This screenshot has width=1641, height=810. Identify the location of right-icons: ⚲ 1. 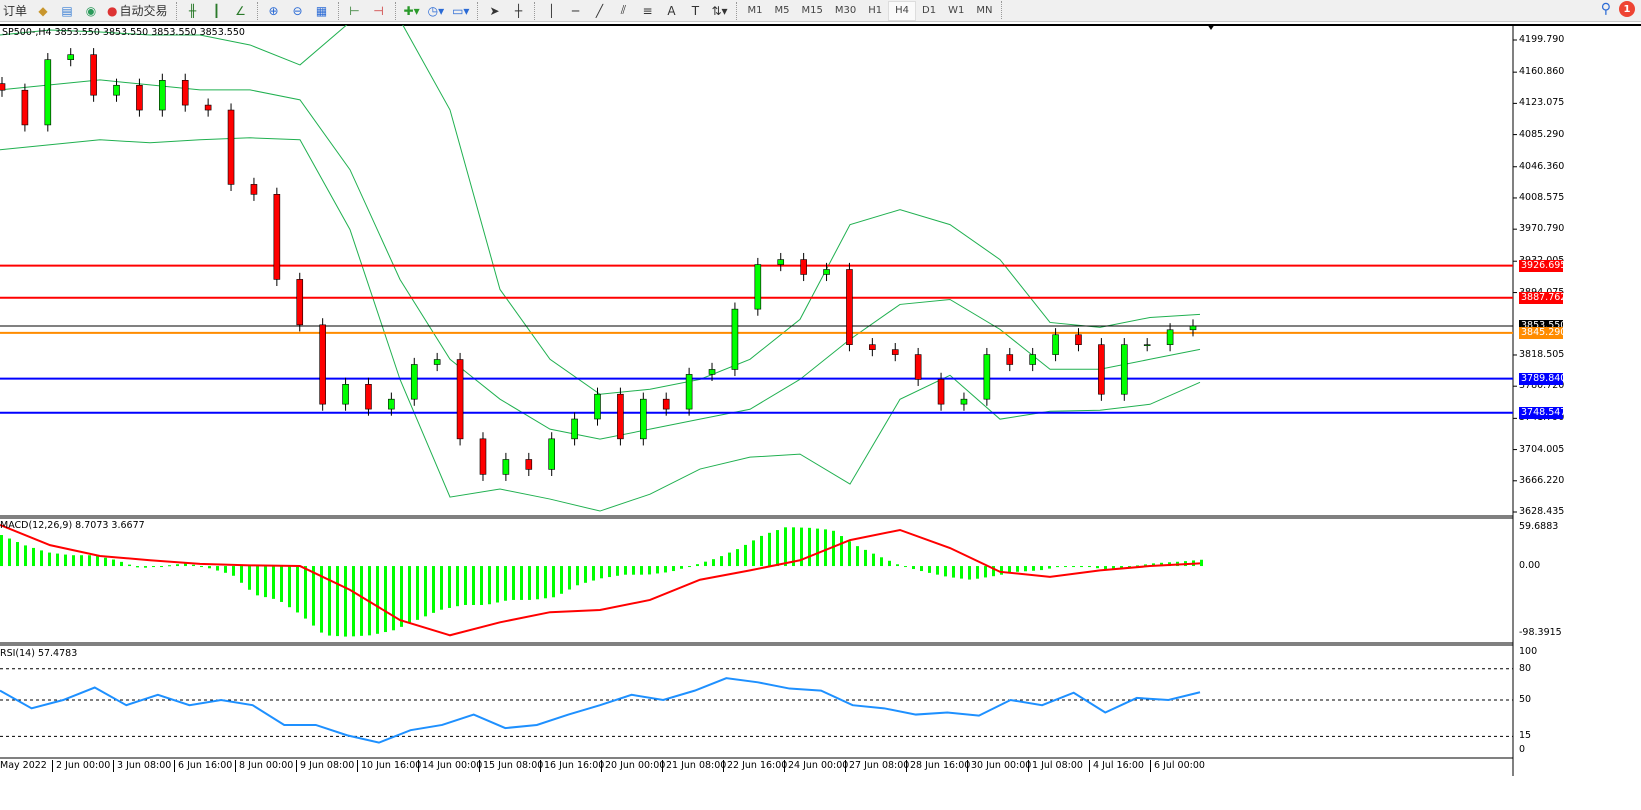
(1618, 9).